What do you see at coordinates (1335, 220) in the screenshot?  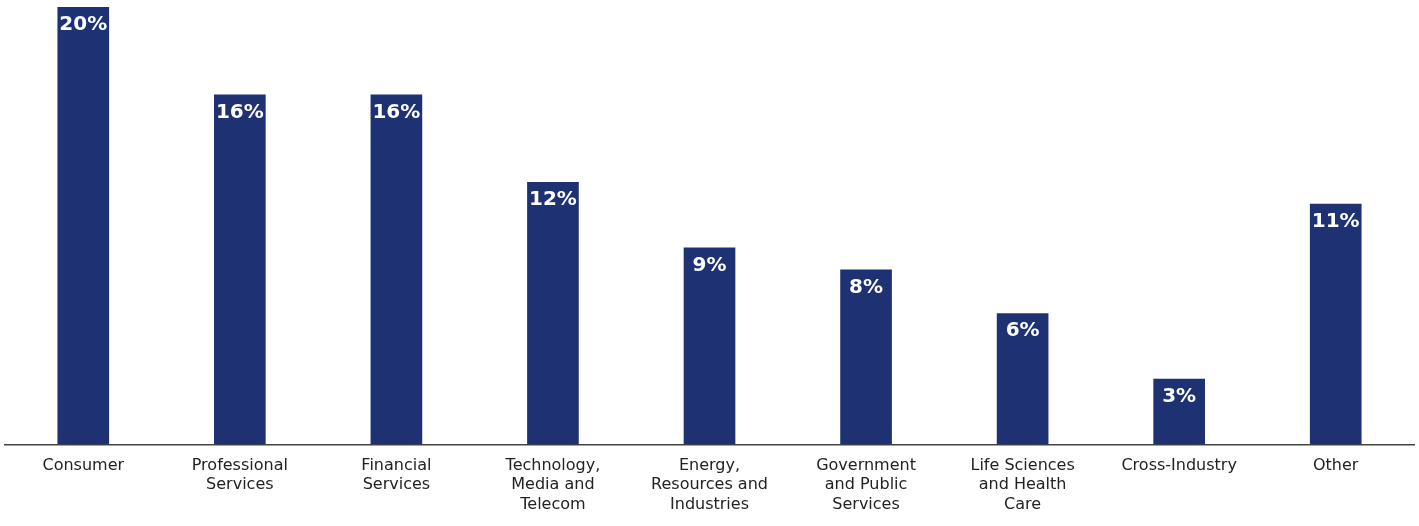 I see `data-label: 11%` at bounding box center [1335, 220].